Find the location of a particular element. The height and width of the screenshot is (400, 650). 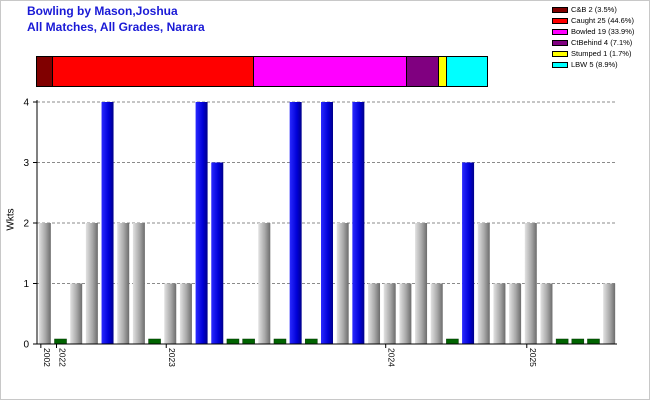

x-tick-label: 2002 is located at coordinates (47, 357).